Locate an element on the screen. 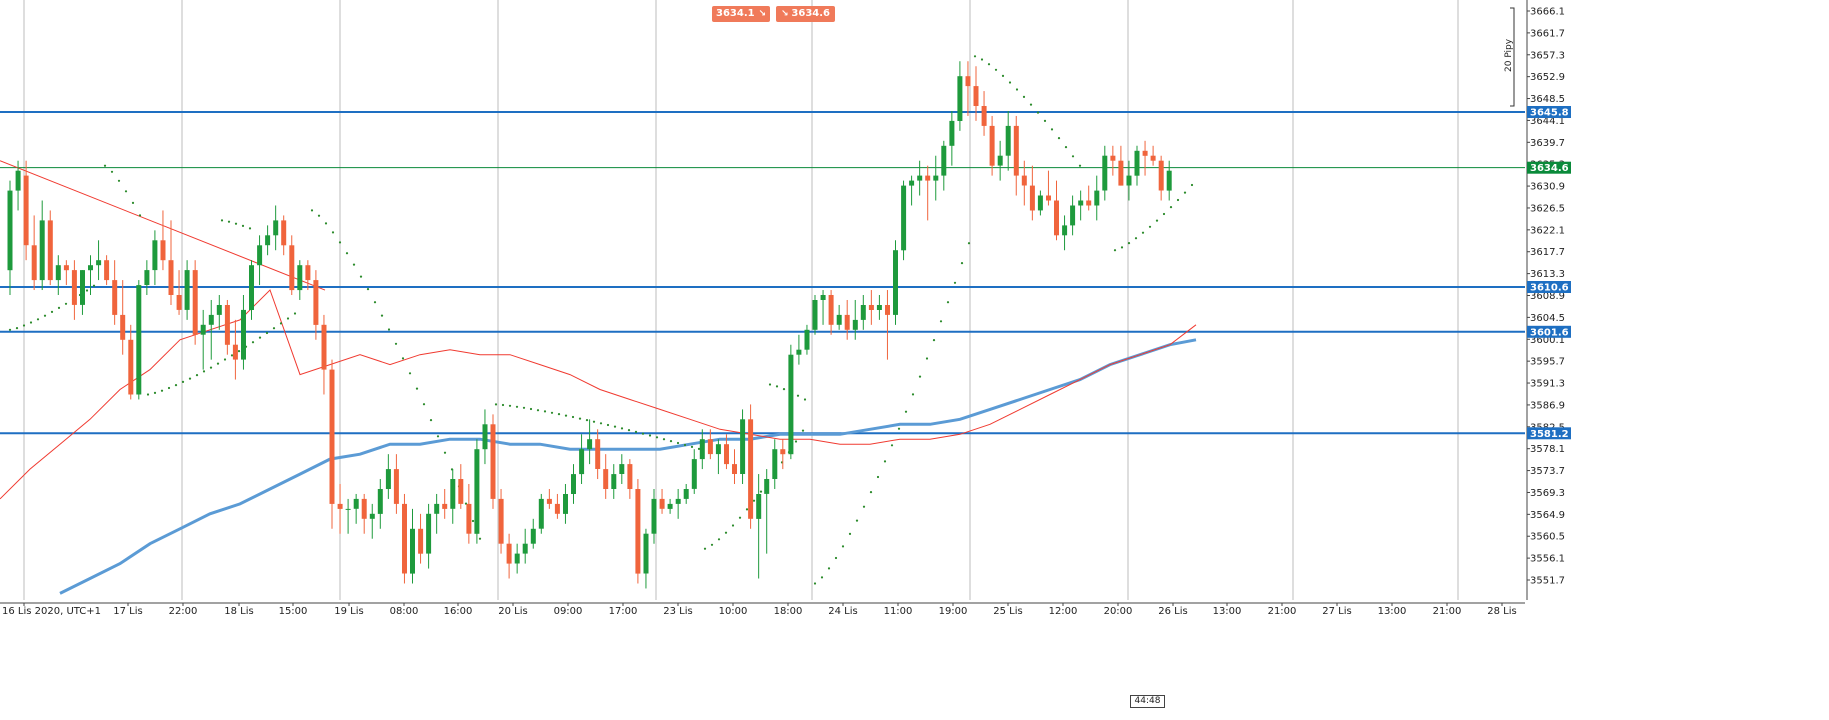 The image size is (1829, 720). price-tag: 3610.6 is located at coordinates (1549, 287).